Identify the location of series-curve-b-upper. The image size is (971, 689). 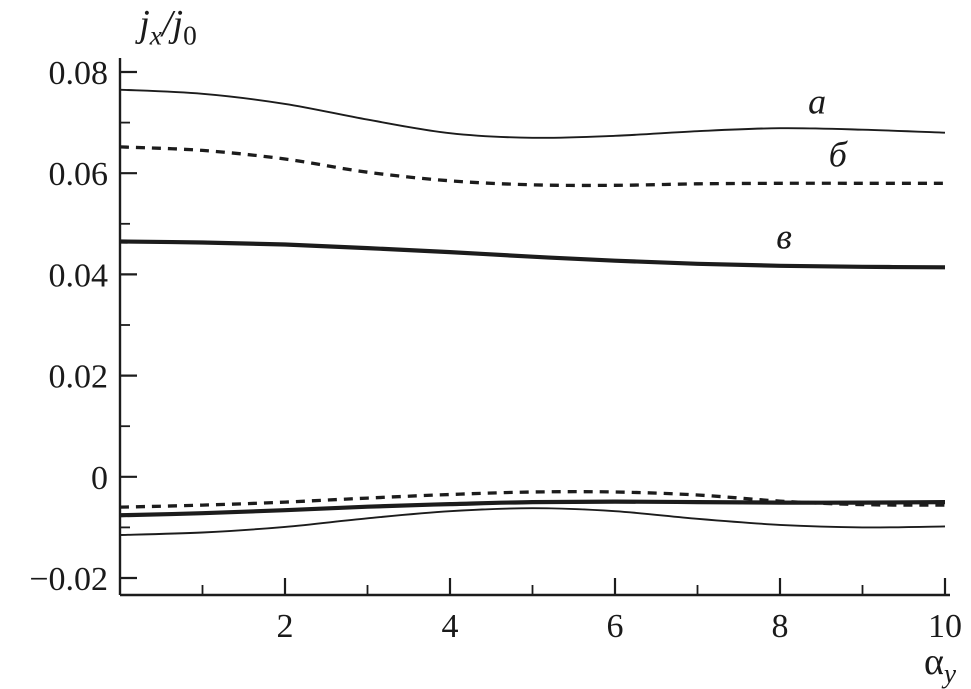
(532, 166).